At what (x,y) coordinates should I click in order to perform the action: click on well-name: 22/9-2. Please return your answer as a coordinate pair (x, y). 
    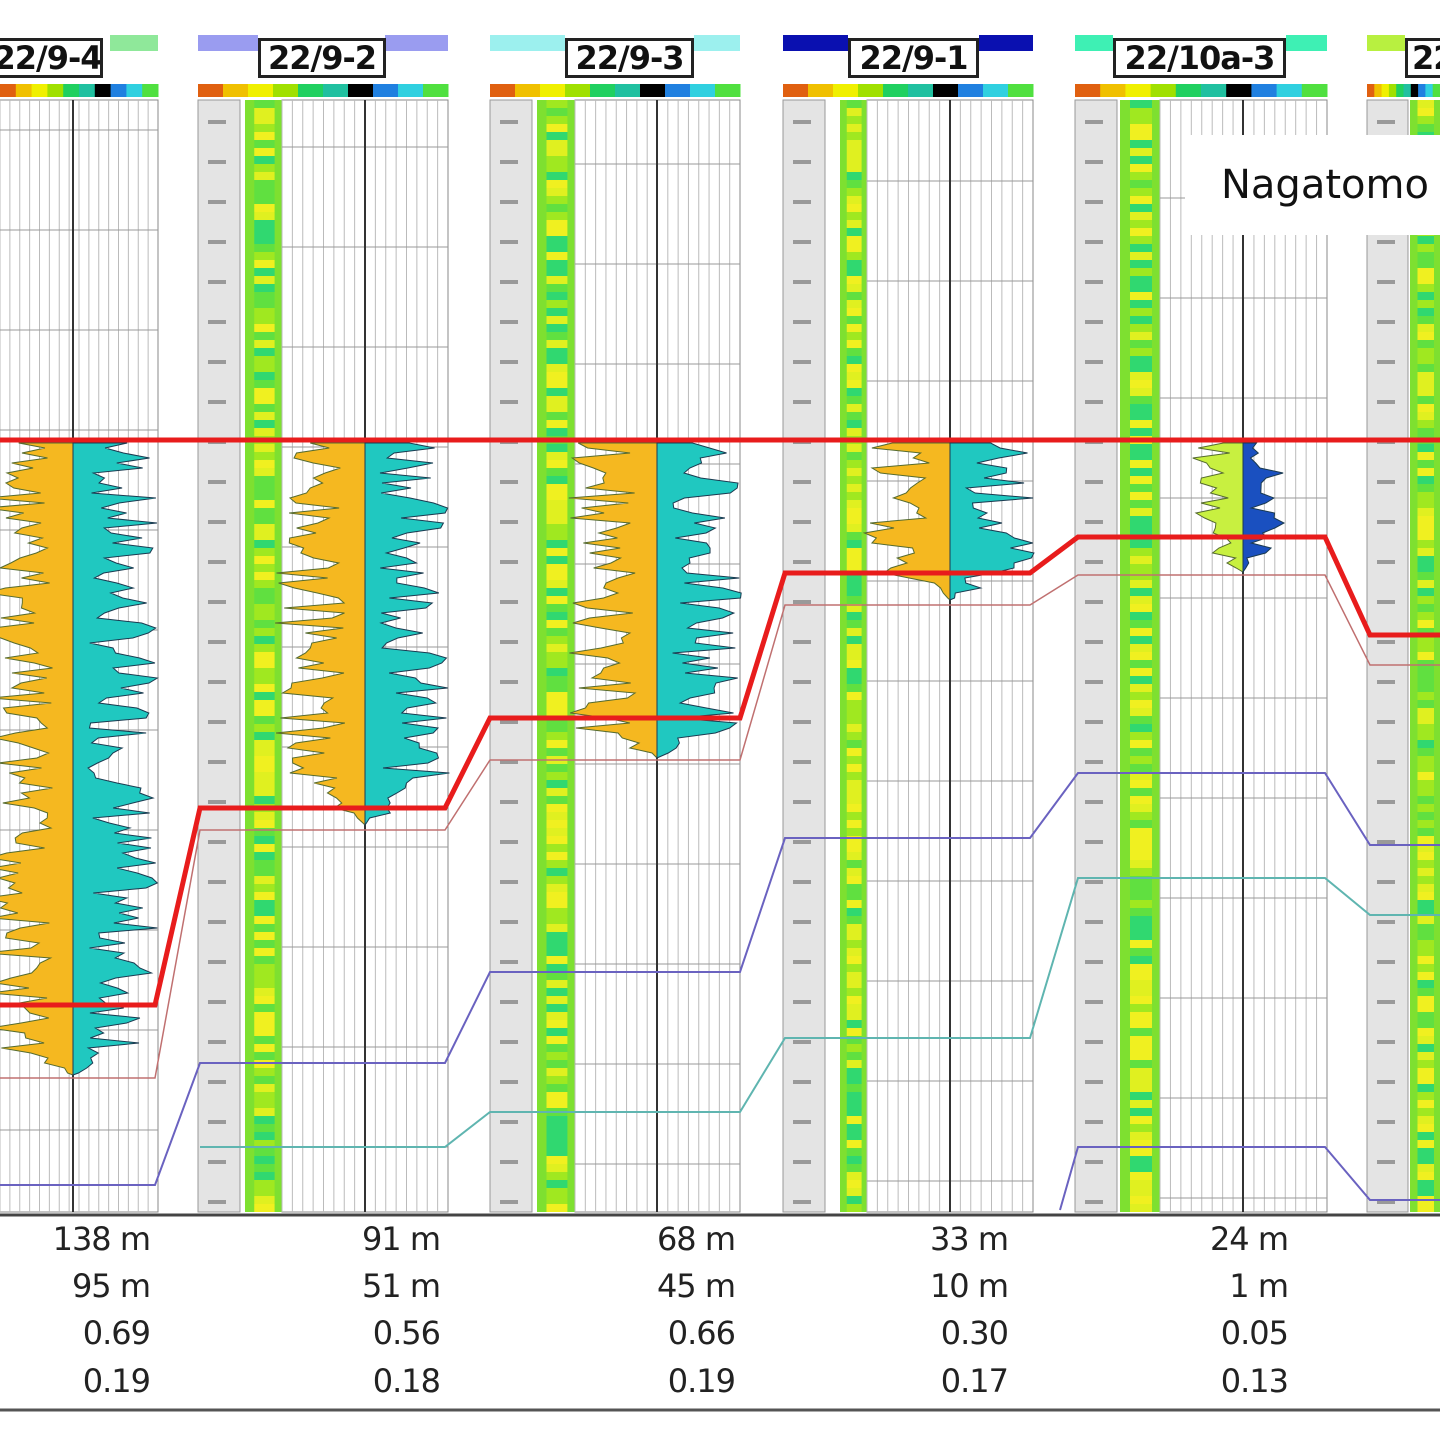
    Looking at the image, I should click on (322, 58).